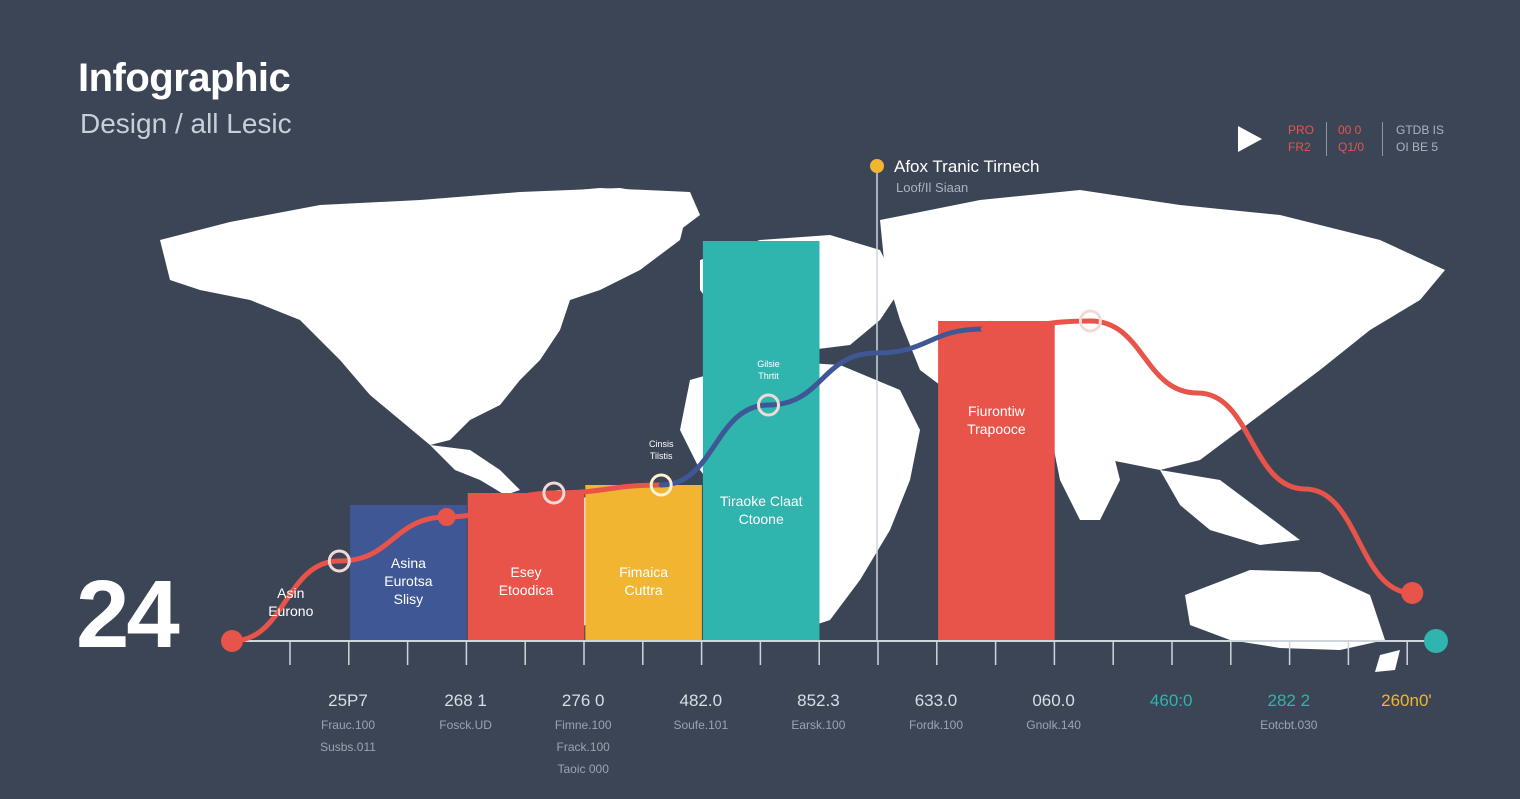  I want to click on tick-label-7: 060.0 Gnolk.140, so click(1054, 712).